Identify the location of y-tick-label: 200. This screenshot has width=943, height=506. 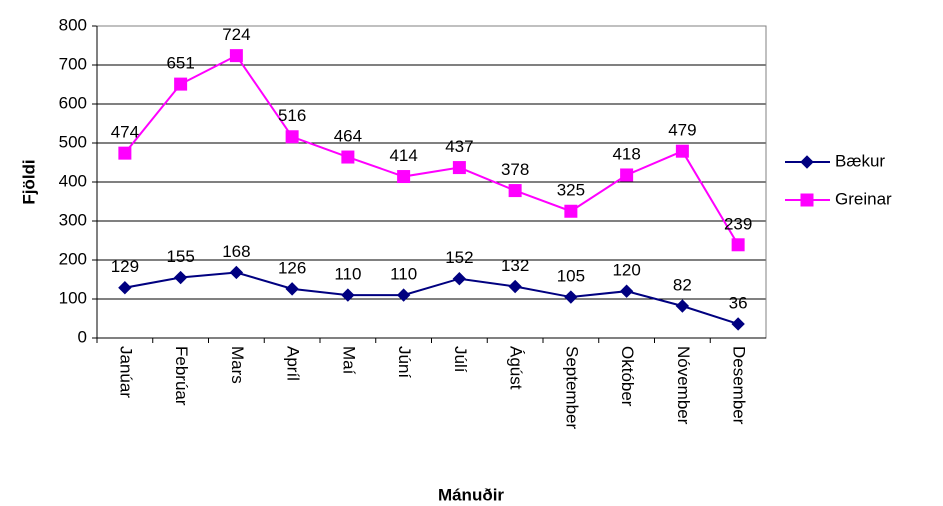
(73, 258).